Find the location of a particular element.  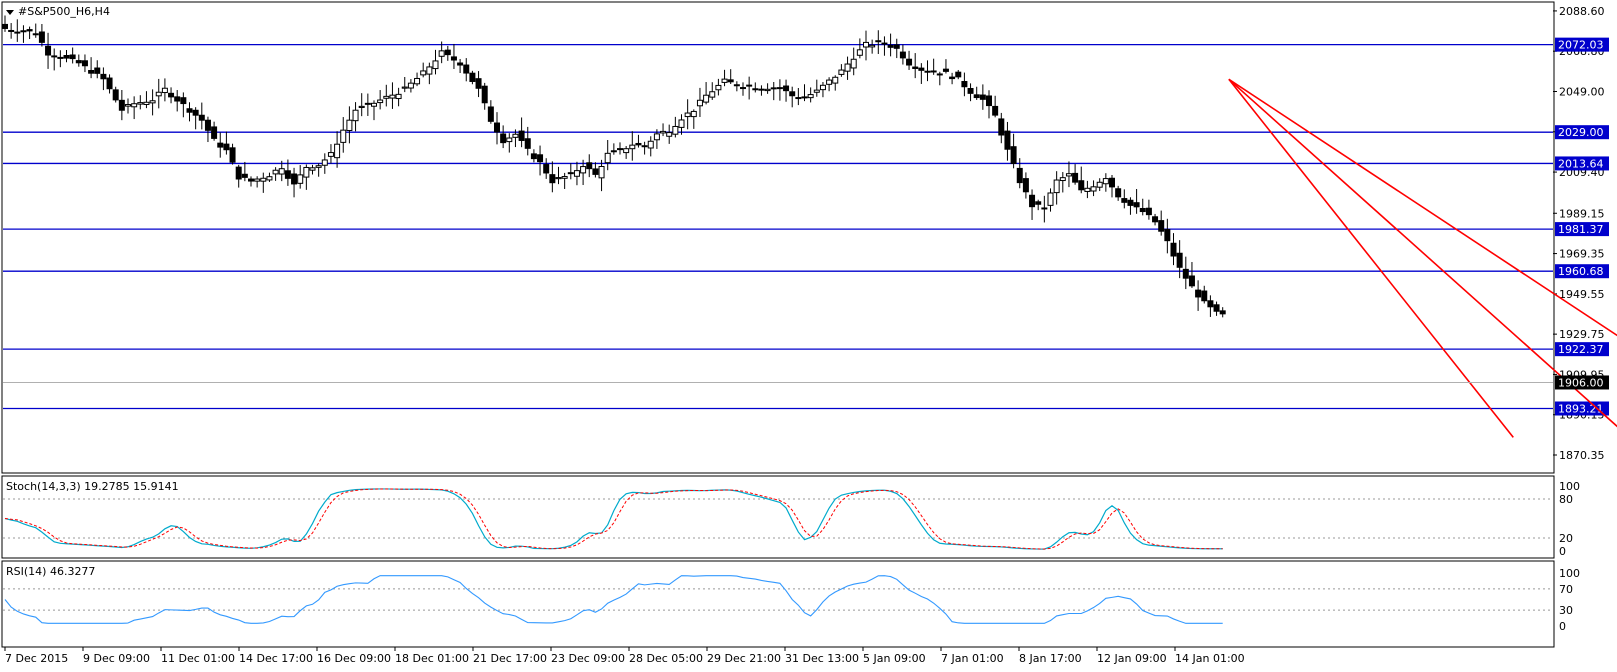

price-tick-label: 1870.35 is located at coordinates (1582, 455).